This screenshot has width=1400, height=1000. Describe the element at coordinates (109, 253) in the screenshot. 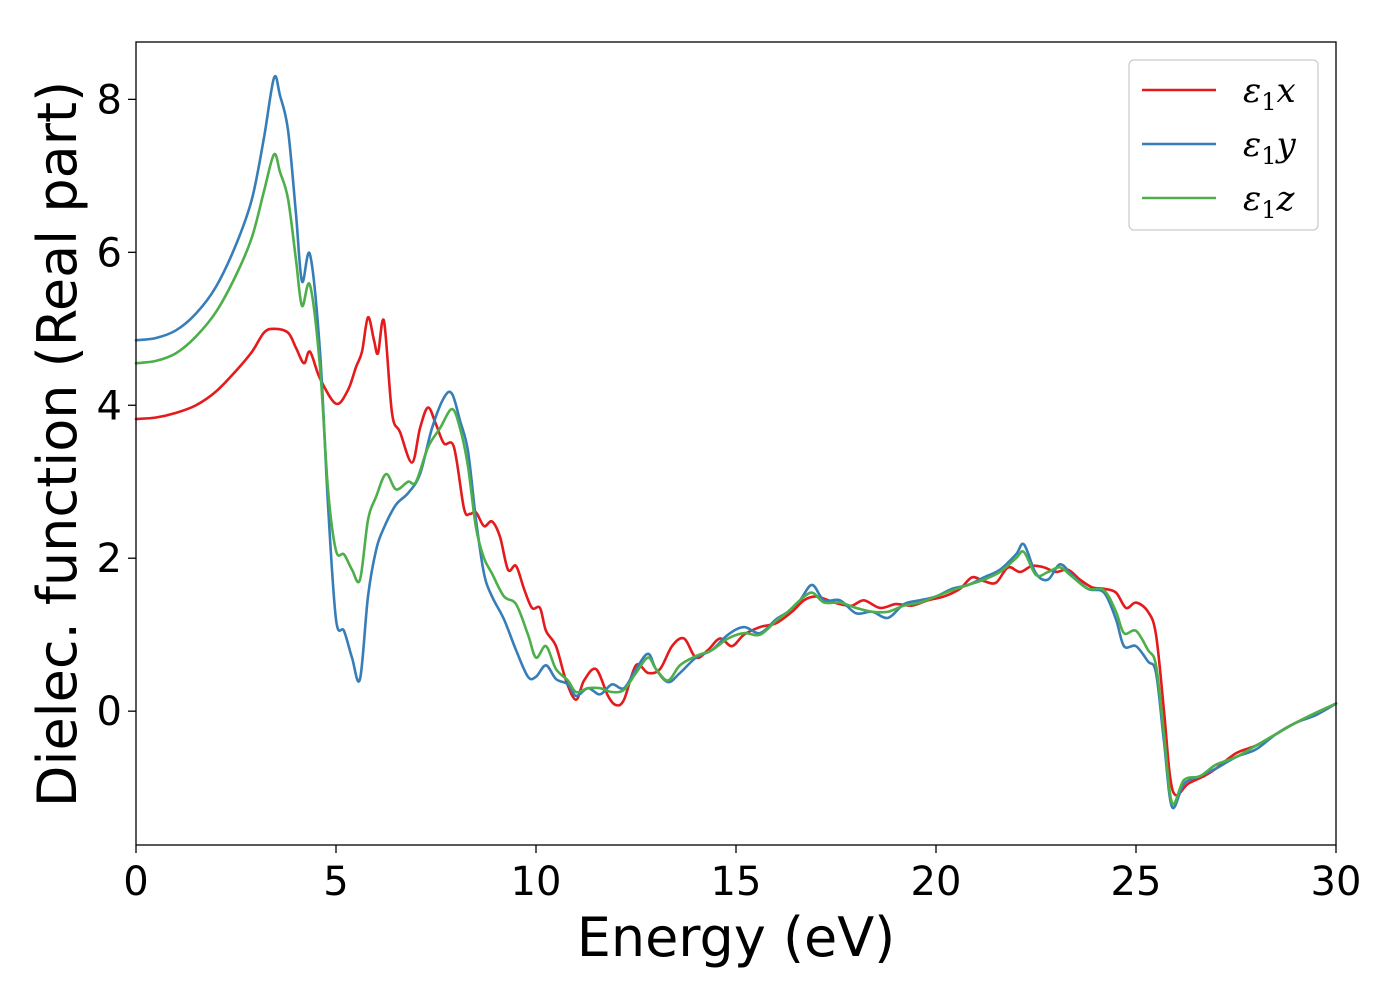

I see `y-tick-label: 6` at that location.